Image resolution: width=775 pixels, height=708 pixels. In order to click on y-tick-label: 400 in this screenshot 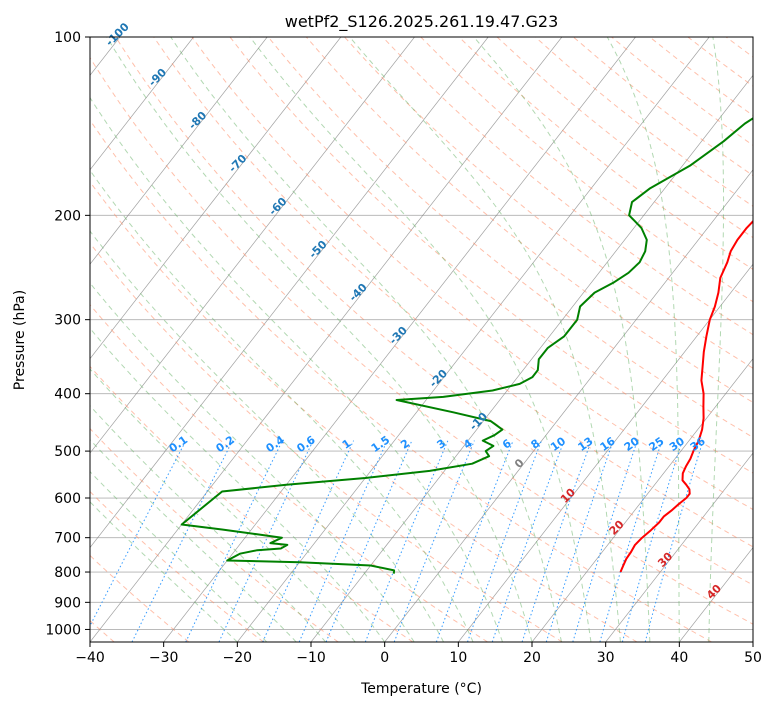, I will do `click(67, 395)`.